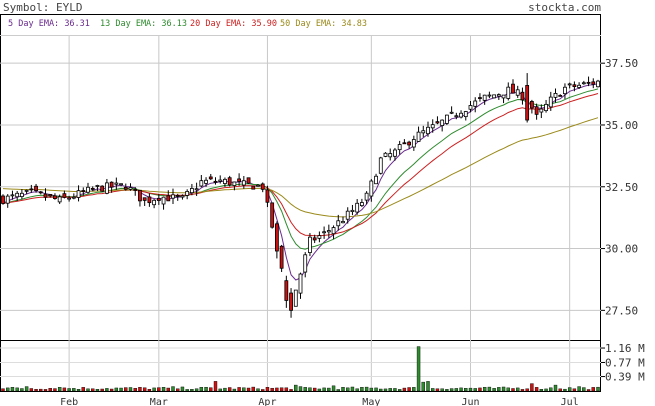  What do you see at coordinates (77, 24) in the screenshot?
I see `ema5-value: 36.31` at bounding box center [77, 24].